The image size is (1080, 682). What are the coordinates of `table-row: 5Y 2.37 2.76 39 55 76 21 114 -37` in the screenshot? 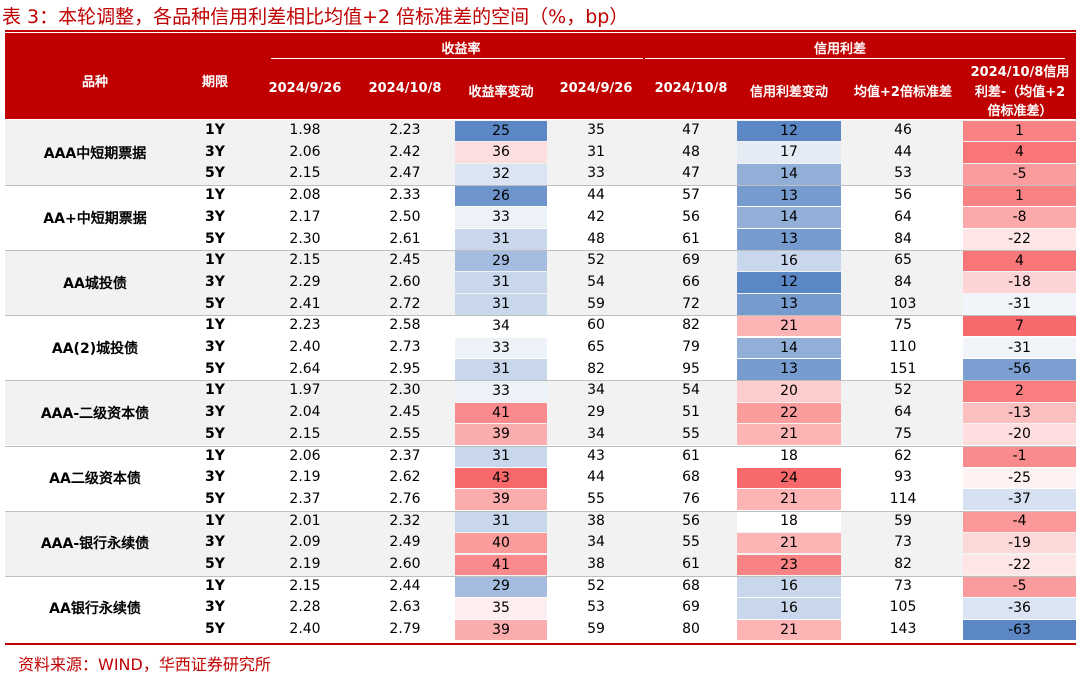 It's located at (540, 500).